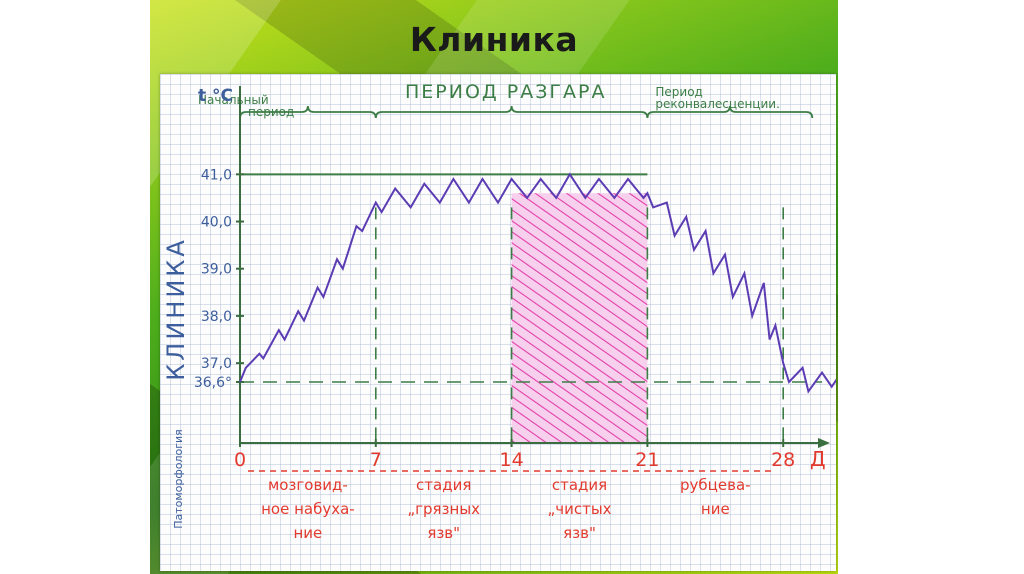  What do you see at coordinates (213, 383) in the screenshot?
I see `y-tick-label: 36,6°` at bounding box center [213, 383].